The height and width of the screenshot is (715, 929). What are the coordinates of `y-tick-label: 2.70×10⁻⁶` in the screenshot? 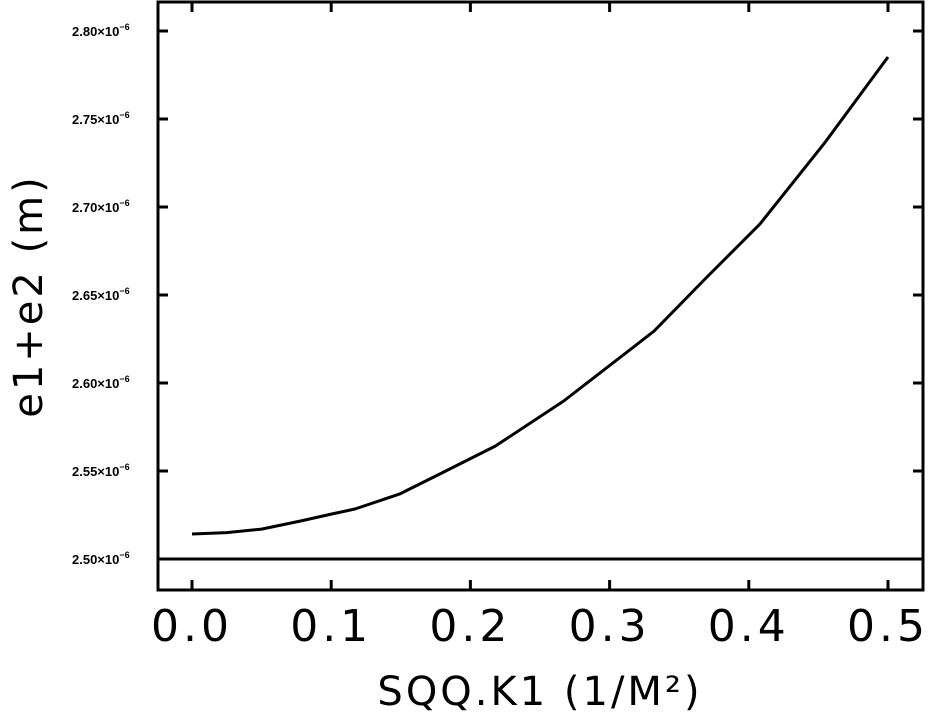 It's located at (101, 206).